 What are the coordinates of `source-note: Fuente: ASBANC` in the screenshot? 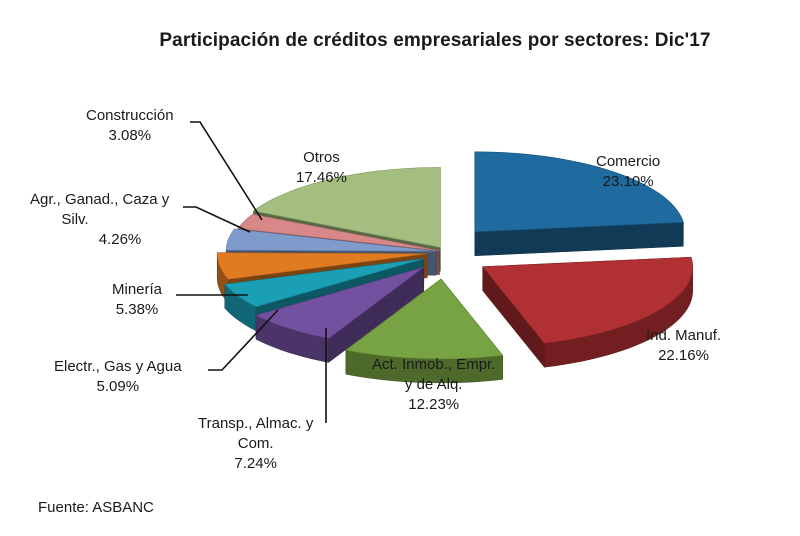 It's located at (96, 507).